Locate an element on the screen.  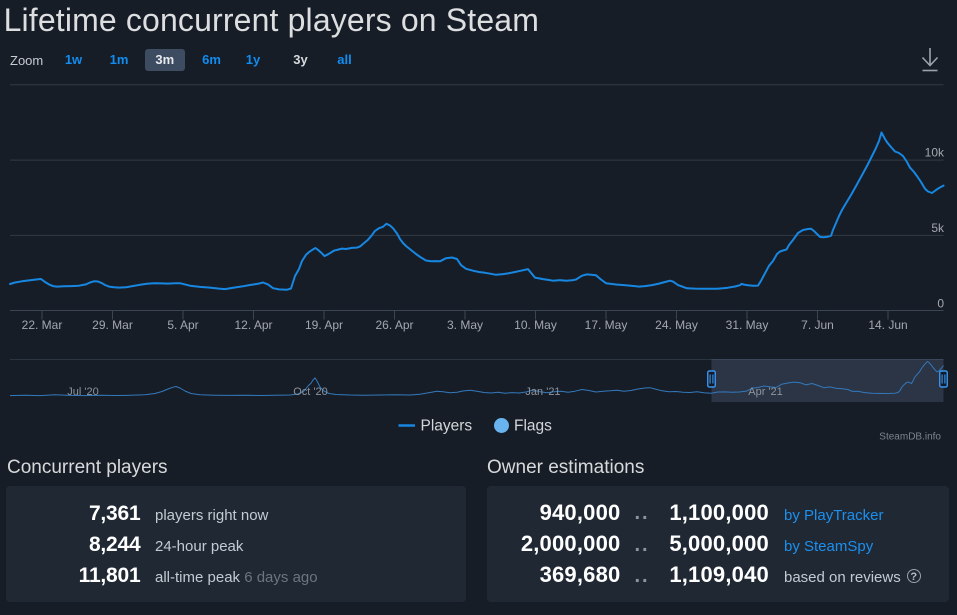
svg-text: 26. Apr is located at coordinates (394, 325).